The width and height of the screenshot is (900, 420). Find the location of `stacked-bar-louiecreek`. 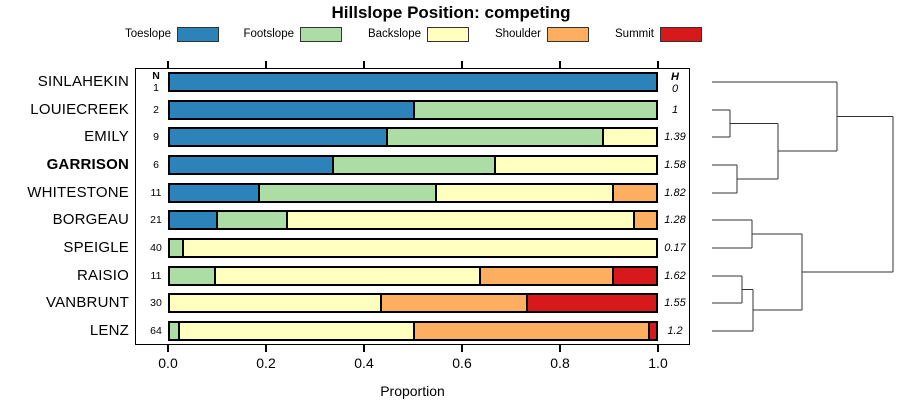

stacked-bar-louiecreek is located at coordinates (413, 109).